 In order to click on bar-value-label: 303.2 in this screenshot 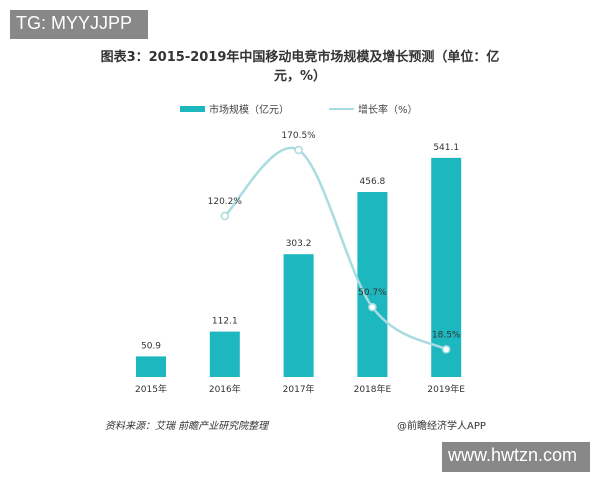, I will do `click(299, 244)`.